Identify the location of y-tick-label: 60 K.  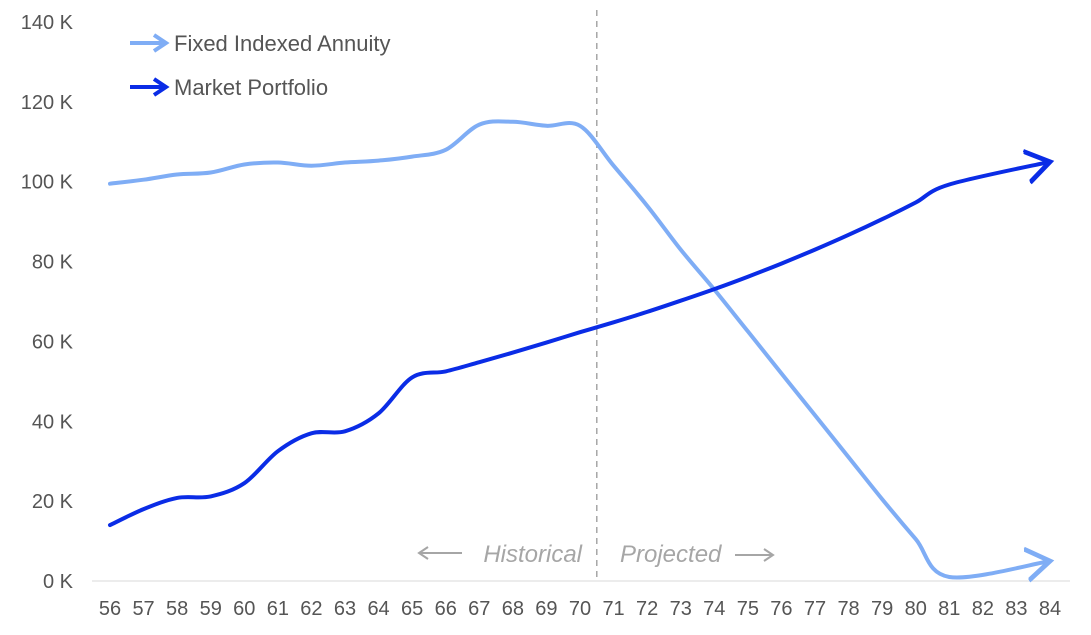
(53, 342).